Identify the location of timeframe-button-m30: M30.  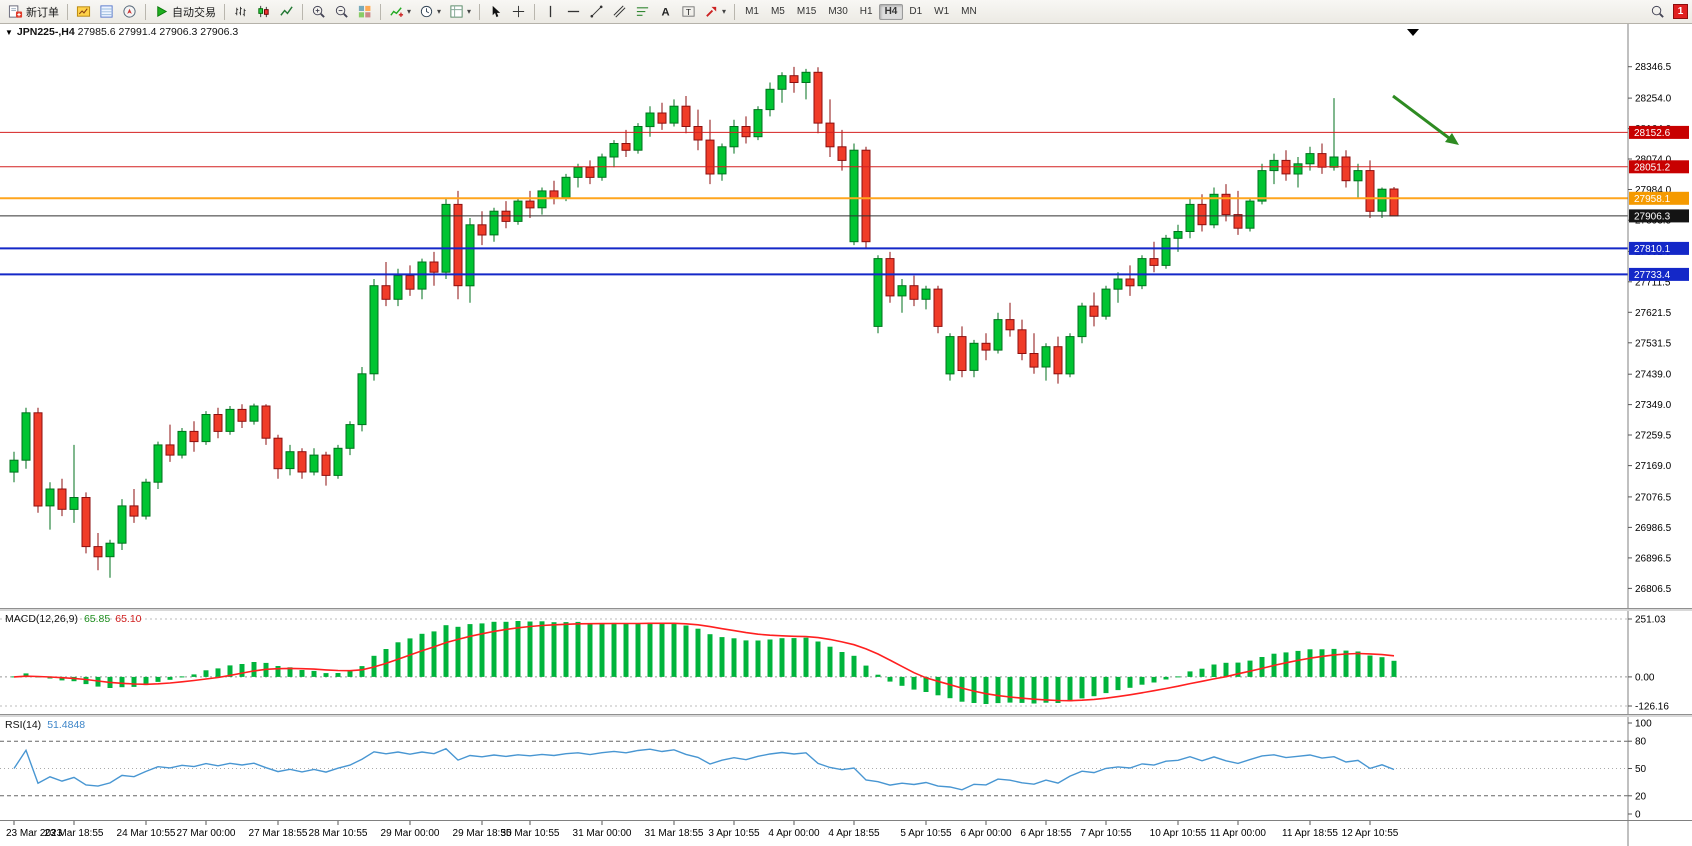
(838, 11).